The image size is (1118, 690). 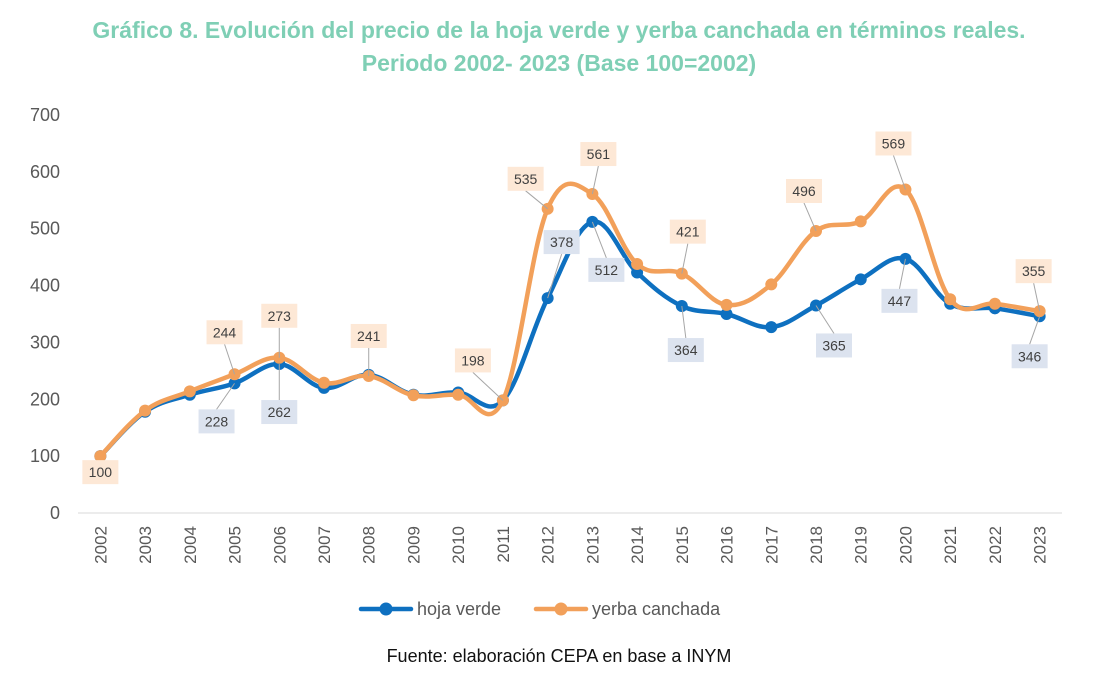 I want to click on legend-item-hoja-verde: hoja verde, so click(x=429, y=609).